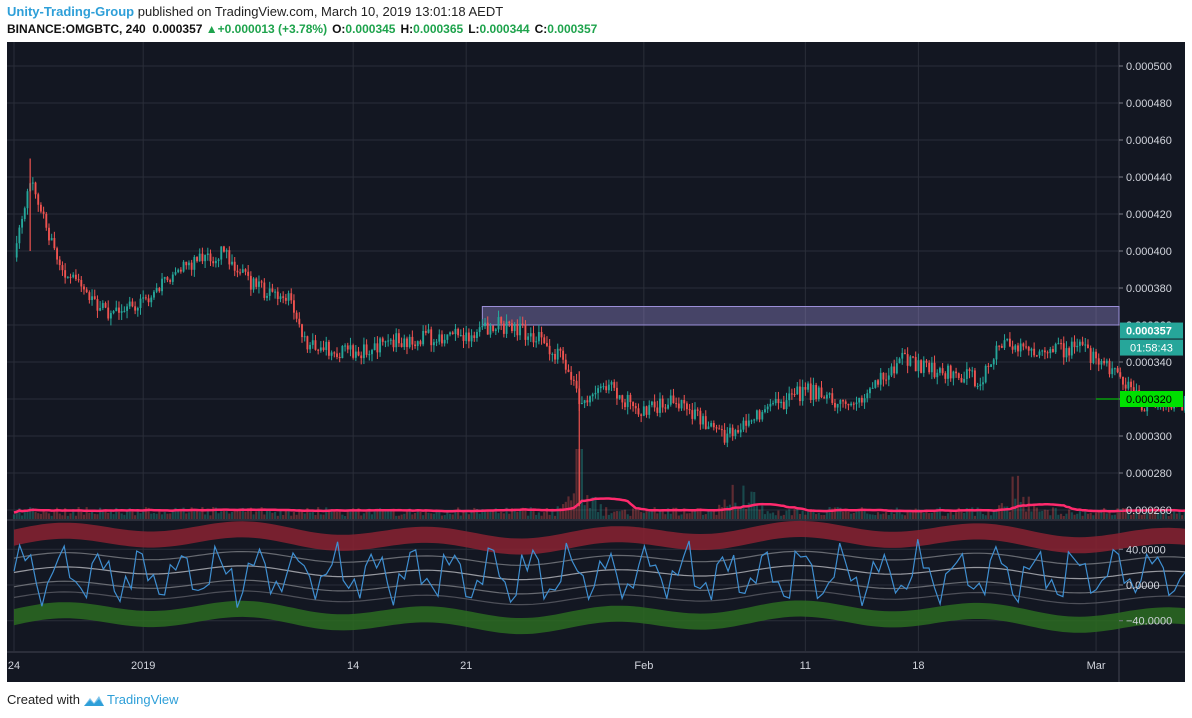 This screenshot has width=1192, height=718. What do you see at coordinates (211, 29) in the screenshot?
I see `up-arrow-icon: ▲` at bounding box center [211, 29].